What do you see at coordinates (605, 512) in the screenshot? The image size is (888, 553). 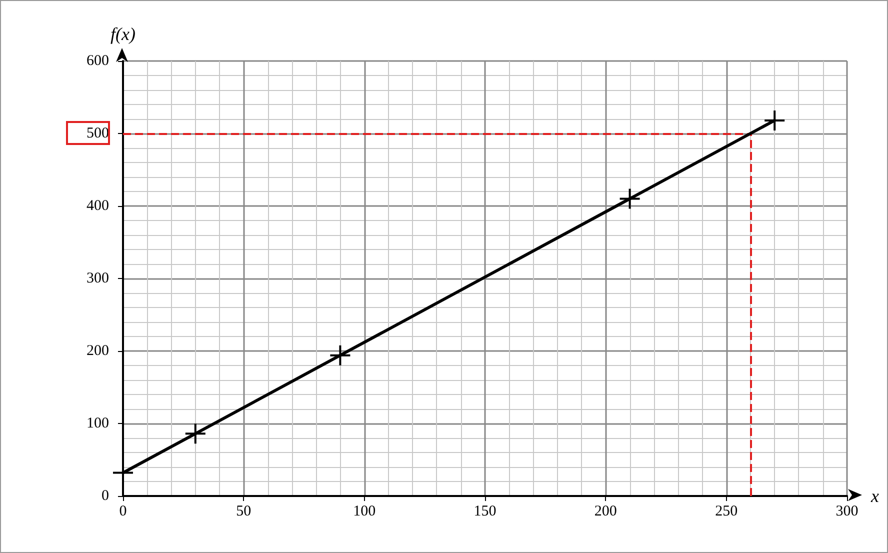 I see `x-tick-label: 200` at bounding box center [605, 512].